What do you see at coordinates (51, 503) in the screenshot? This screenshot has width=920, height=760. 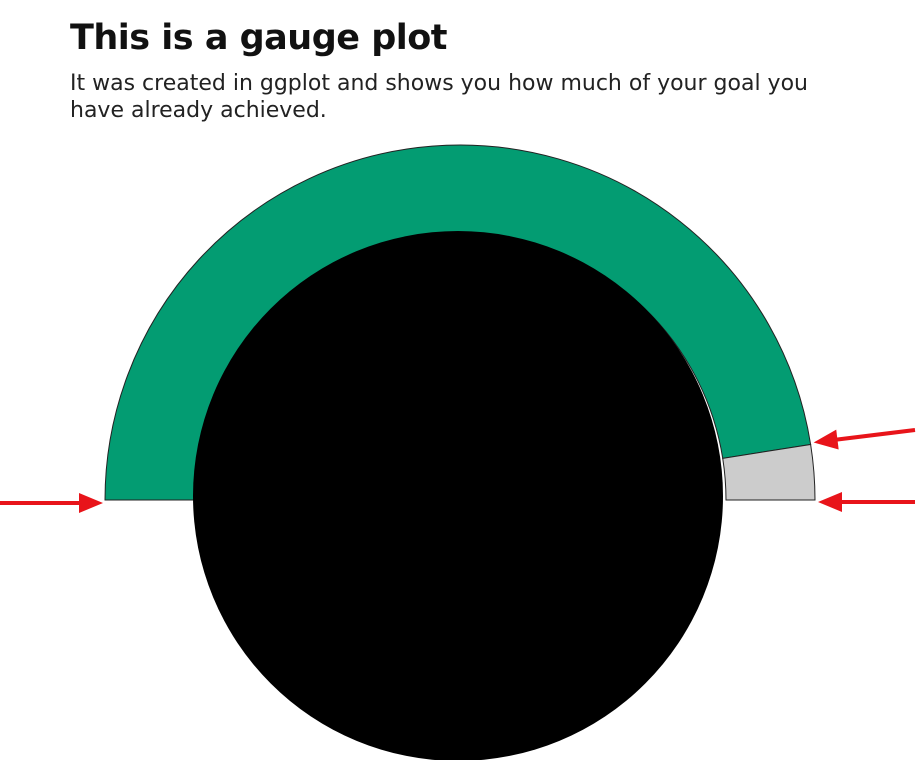 I see `arrow-left-start` at bounding box center [51, 503].